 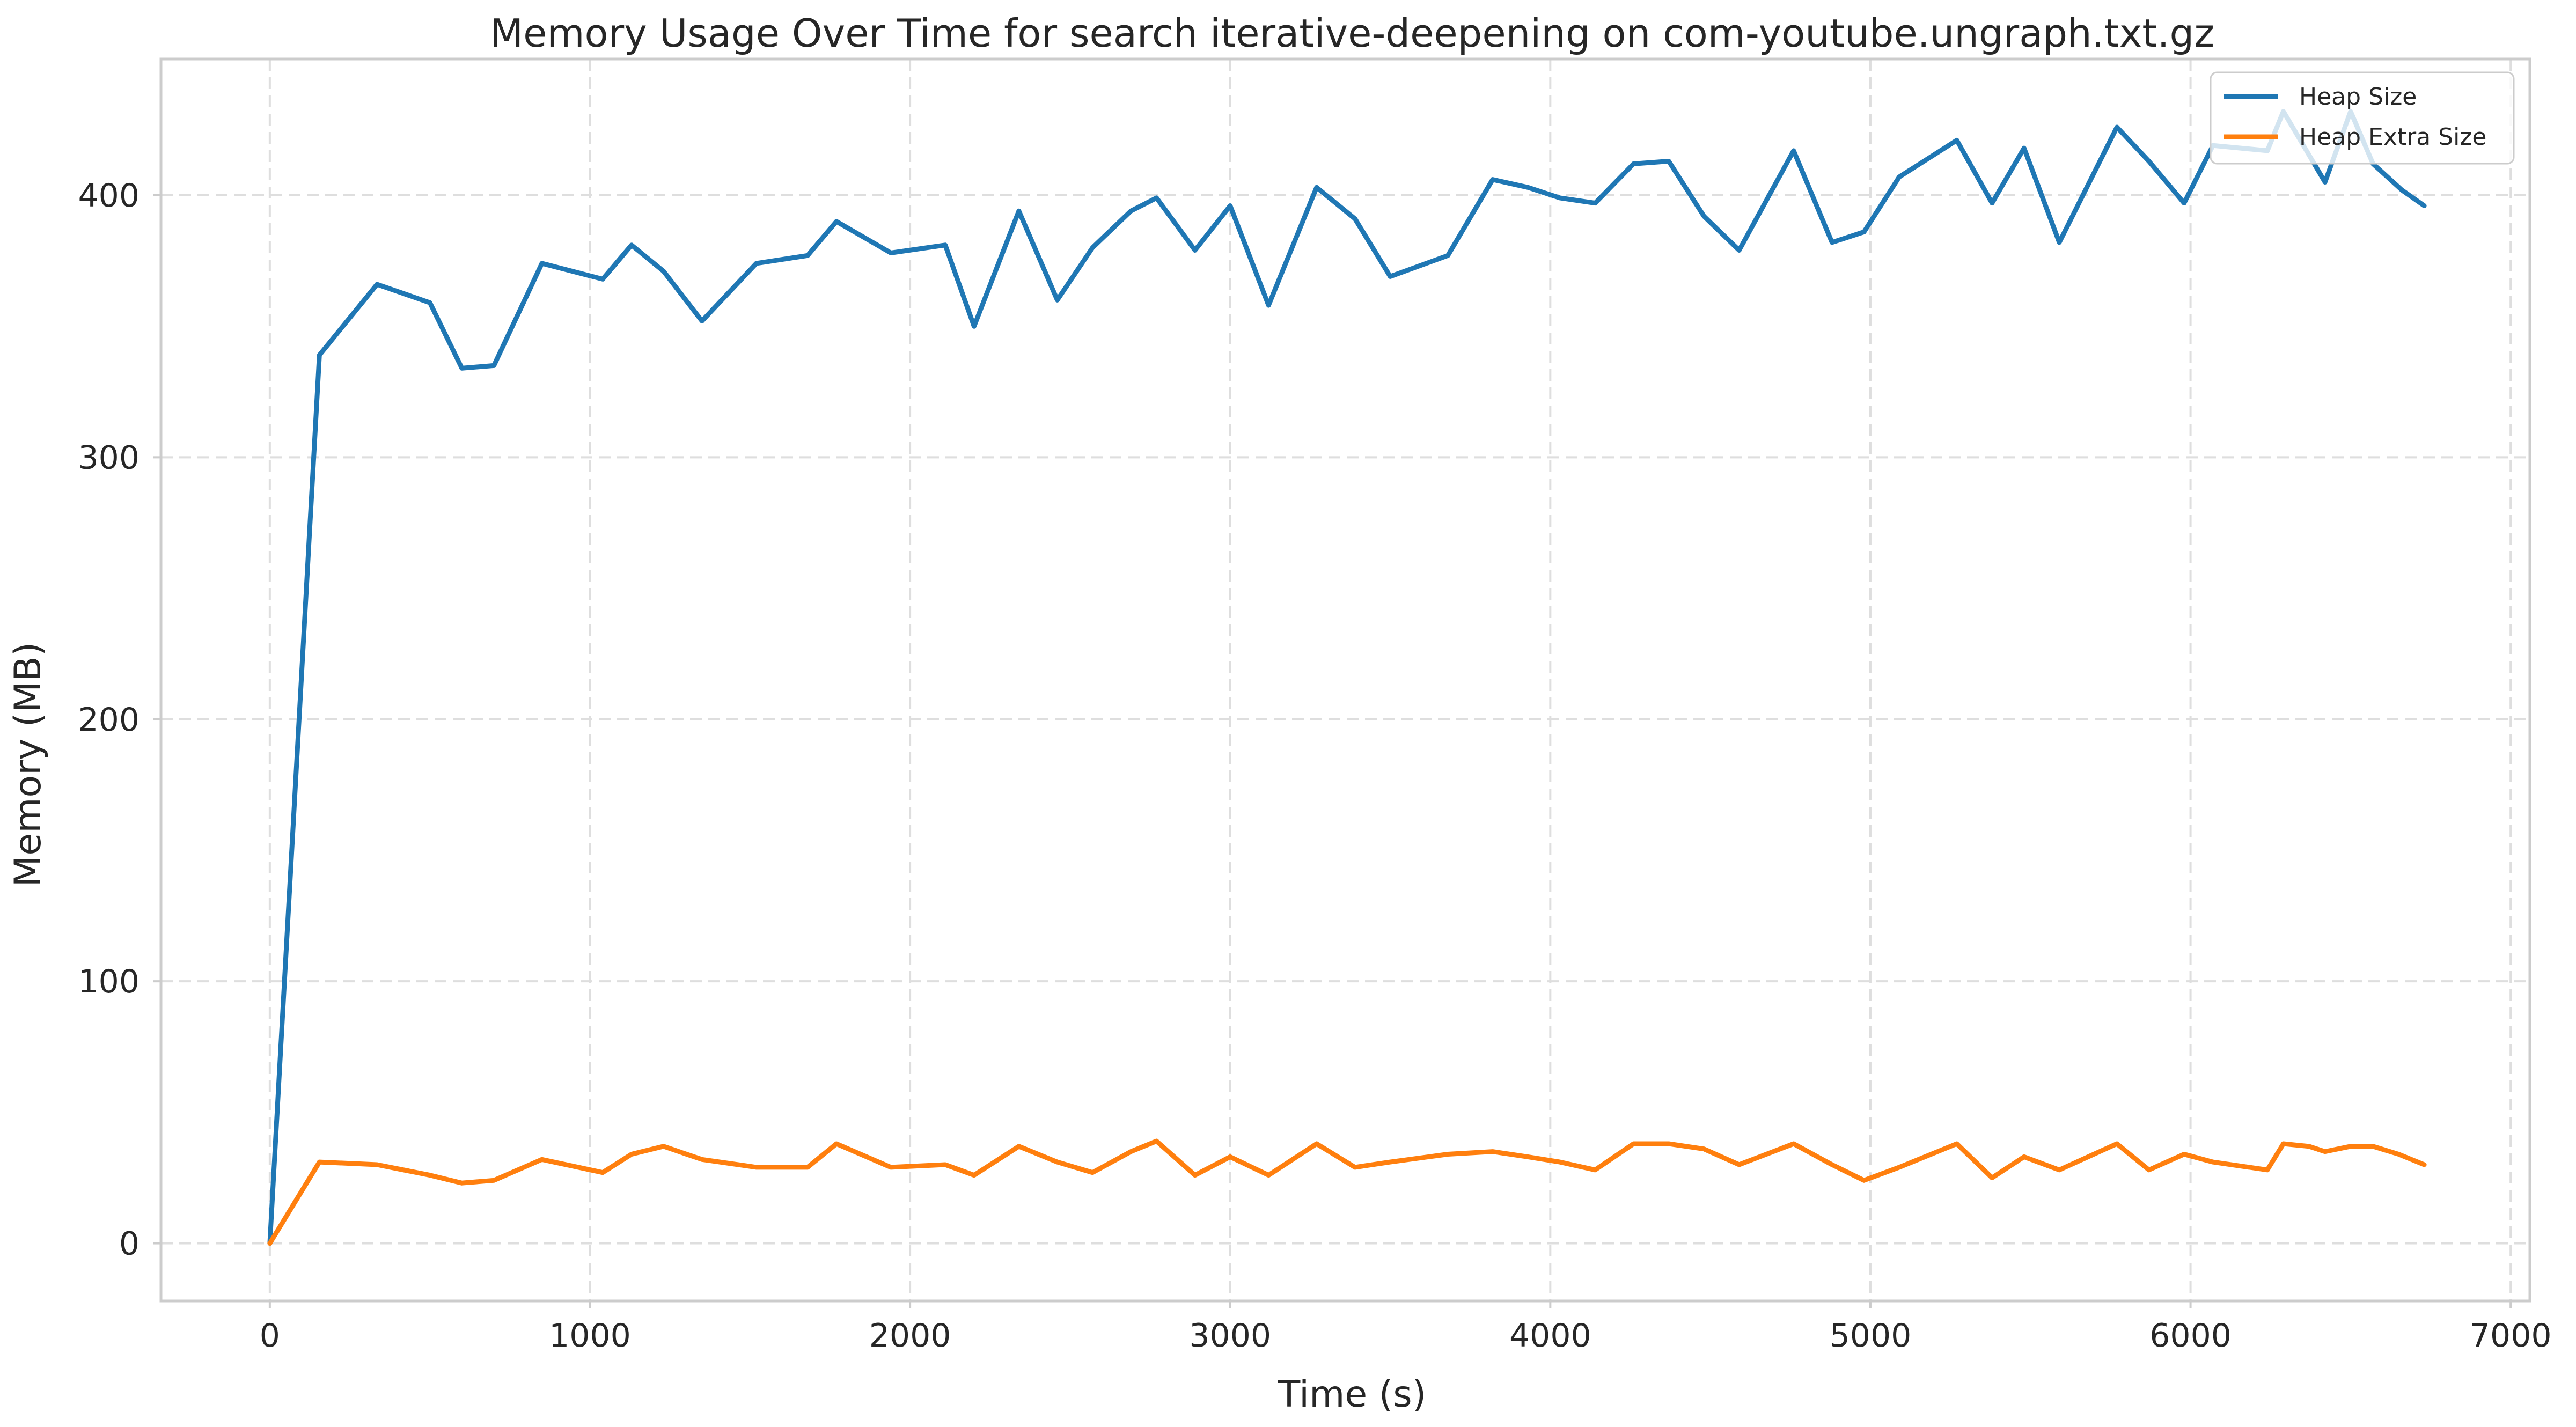 What do you see at coordinates (910, 1336) in the screenshot?
I see `x-tick-label: 2000` at bounding box center [910, 1336].